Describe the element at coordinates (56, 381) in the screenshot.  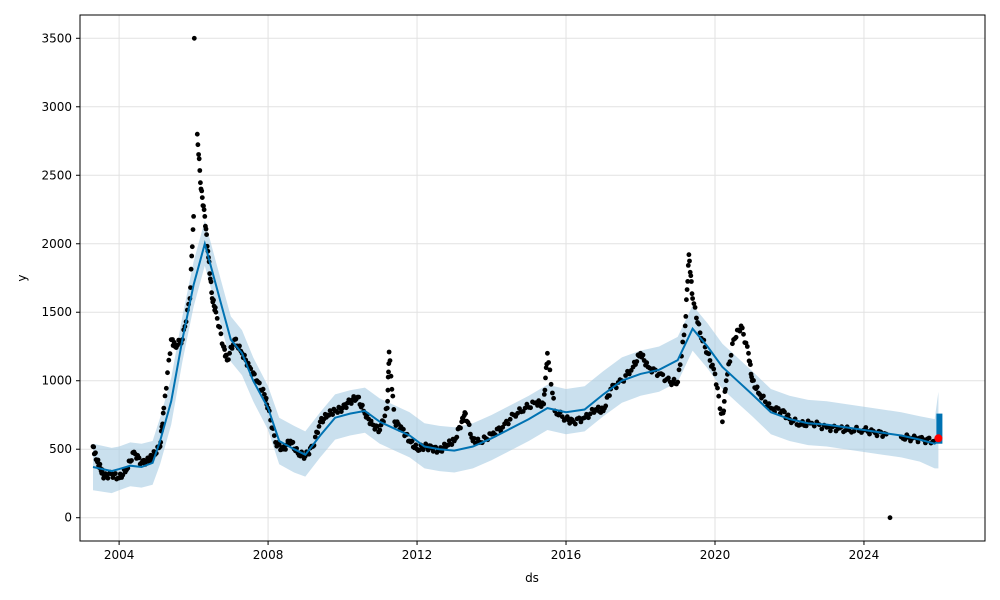
I see `y-tick-label: 1000` at that location.